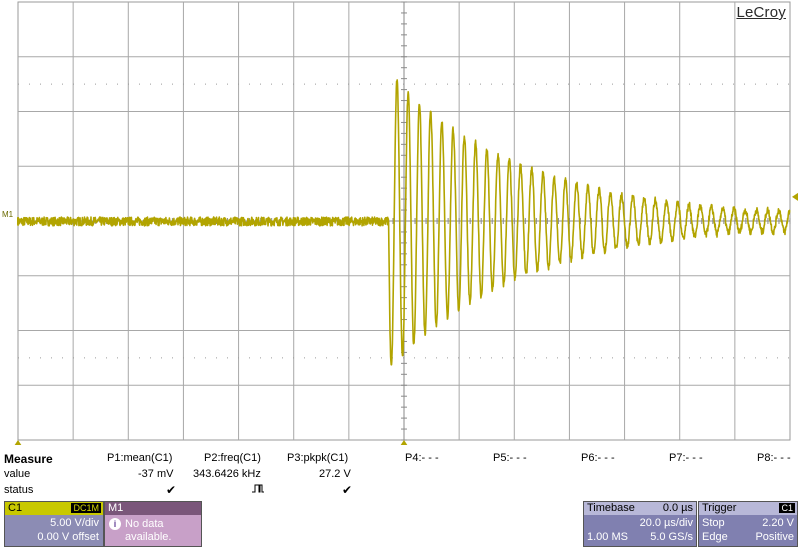 This screenshot has height=547, width=800. What do you see at coordinates (8, 214) in the screenshot?
I see `trace-label: M1` at bounding box center [8, 214].